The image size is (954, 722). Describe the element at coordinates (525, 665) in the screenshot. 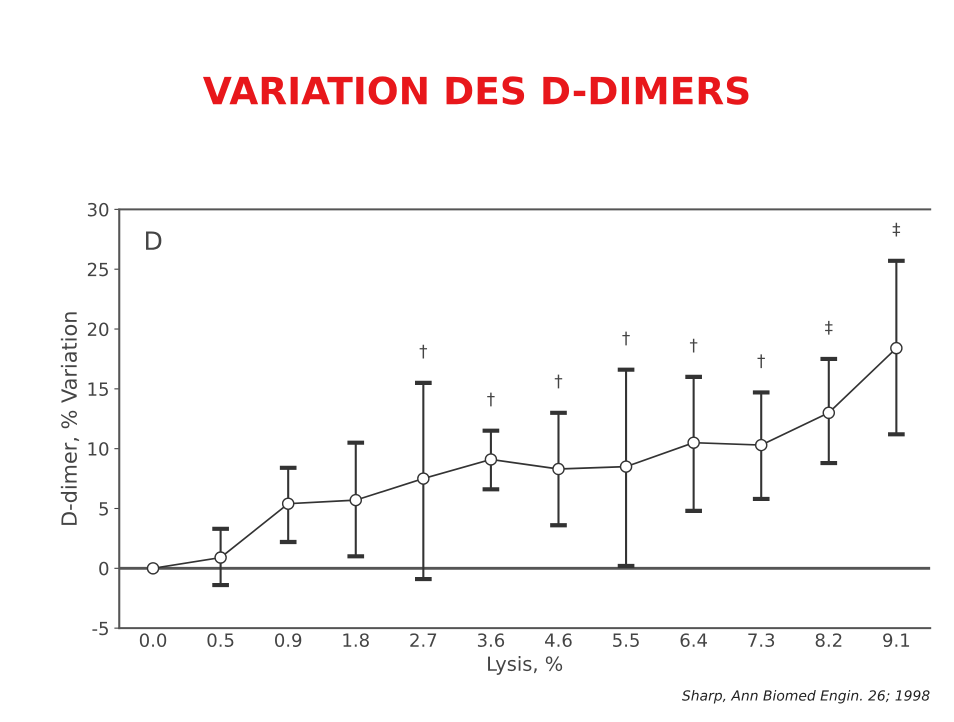

I see `x-axis-title: Lysis, %` at that location.